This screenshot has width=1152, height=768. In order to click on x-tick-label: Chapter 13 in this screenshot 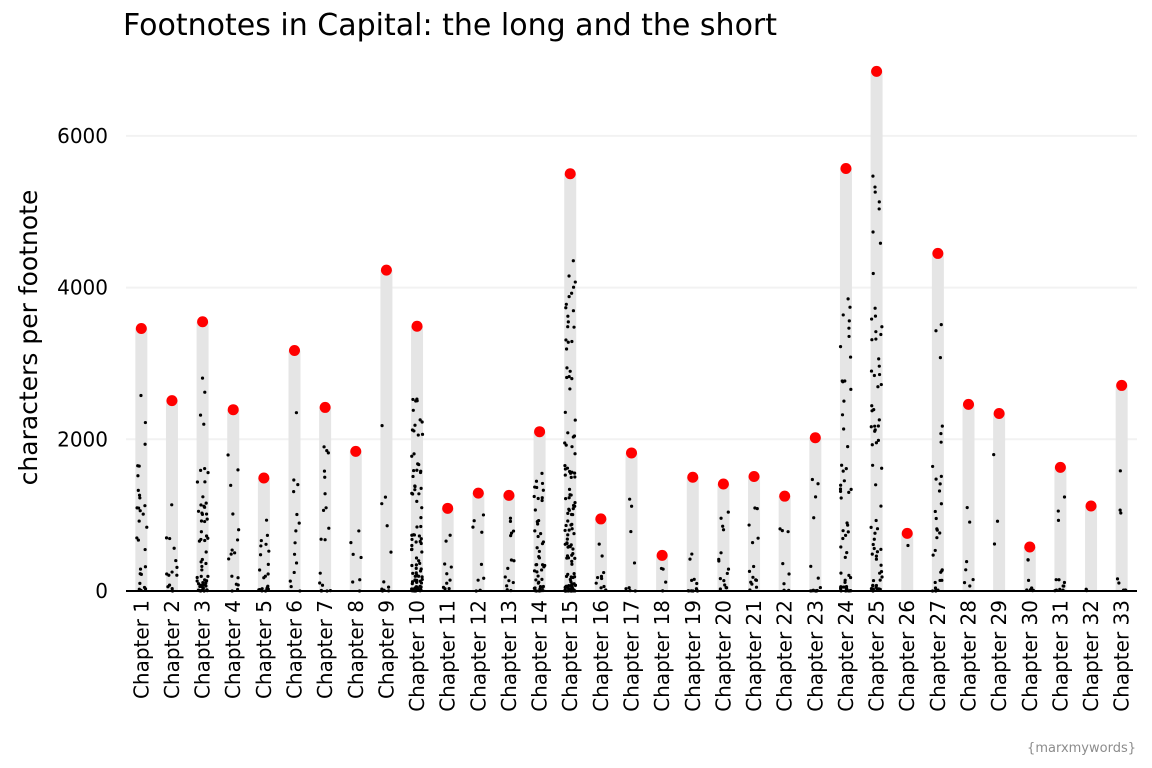, I will do `click(509, 656)`.